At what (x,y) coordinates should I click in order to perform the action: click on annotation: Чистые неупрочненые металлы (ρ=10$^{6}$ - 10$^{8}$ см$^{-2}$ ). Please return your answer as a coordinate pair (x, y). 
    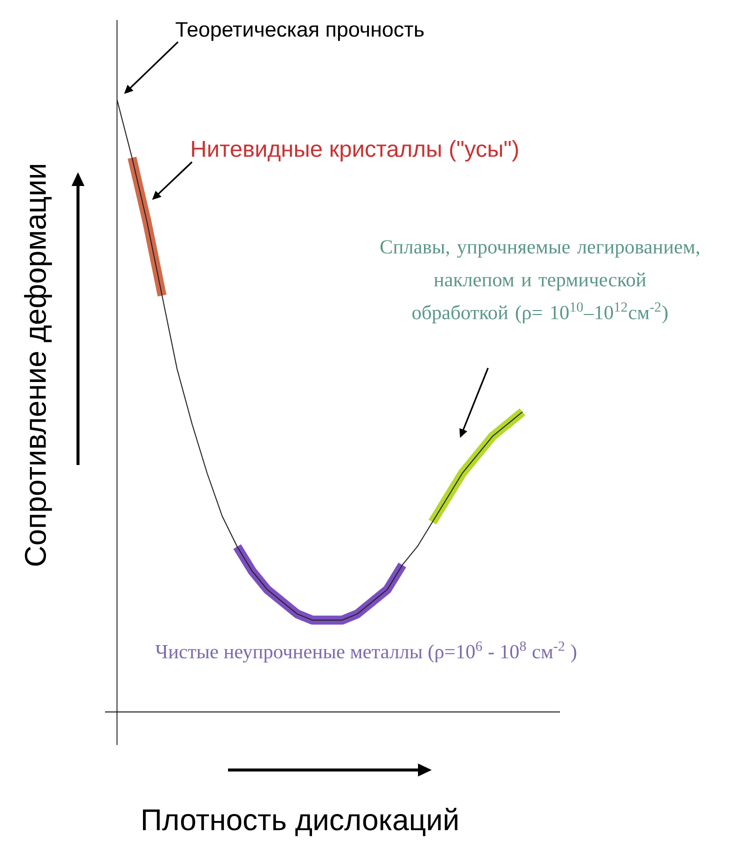
    Looking at the image, I should click on (365, 652).